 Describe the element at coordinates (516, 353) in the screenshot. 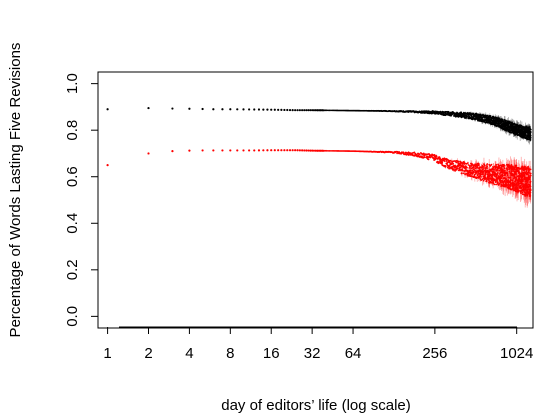

I see `x-tick-label: 1024` at that location.